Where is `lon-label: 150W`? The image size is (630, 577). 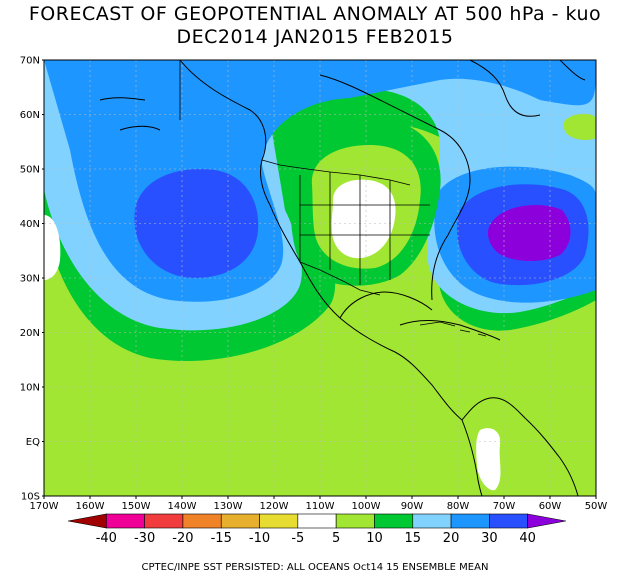
lon-label: 150W is located at coordinates (136, 506).